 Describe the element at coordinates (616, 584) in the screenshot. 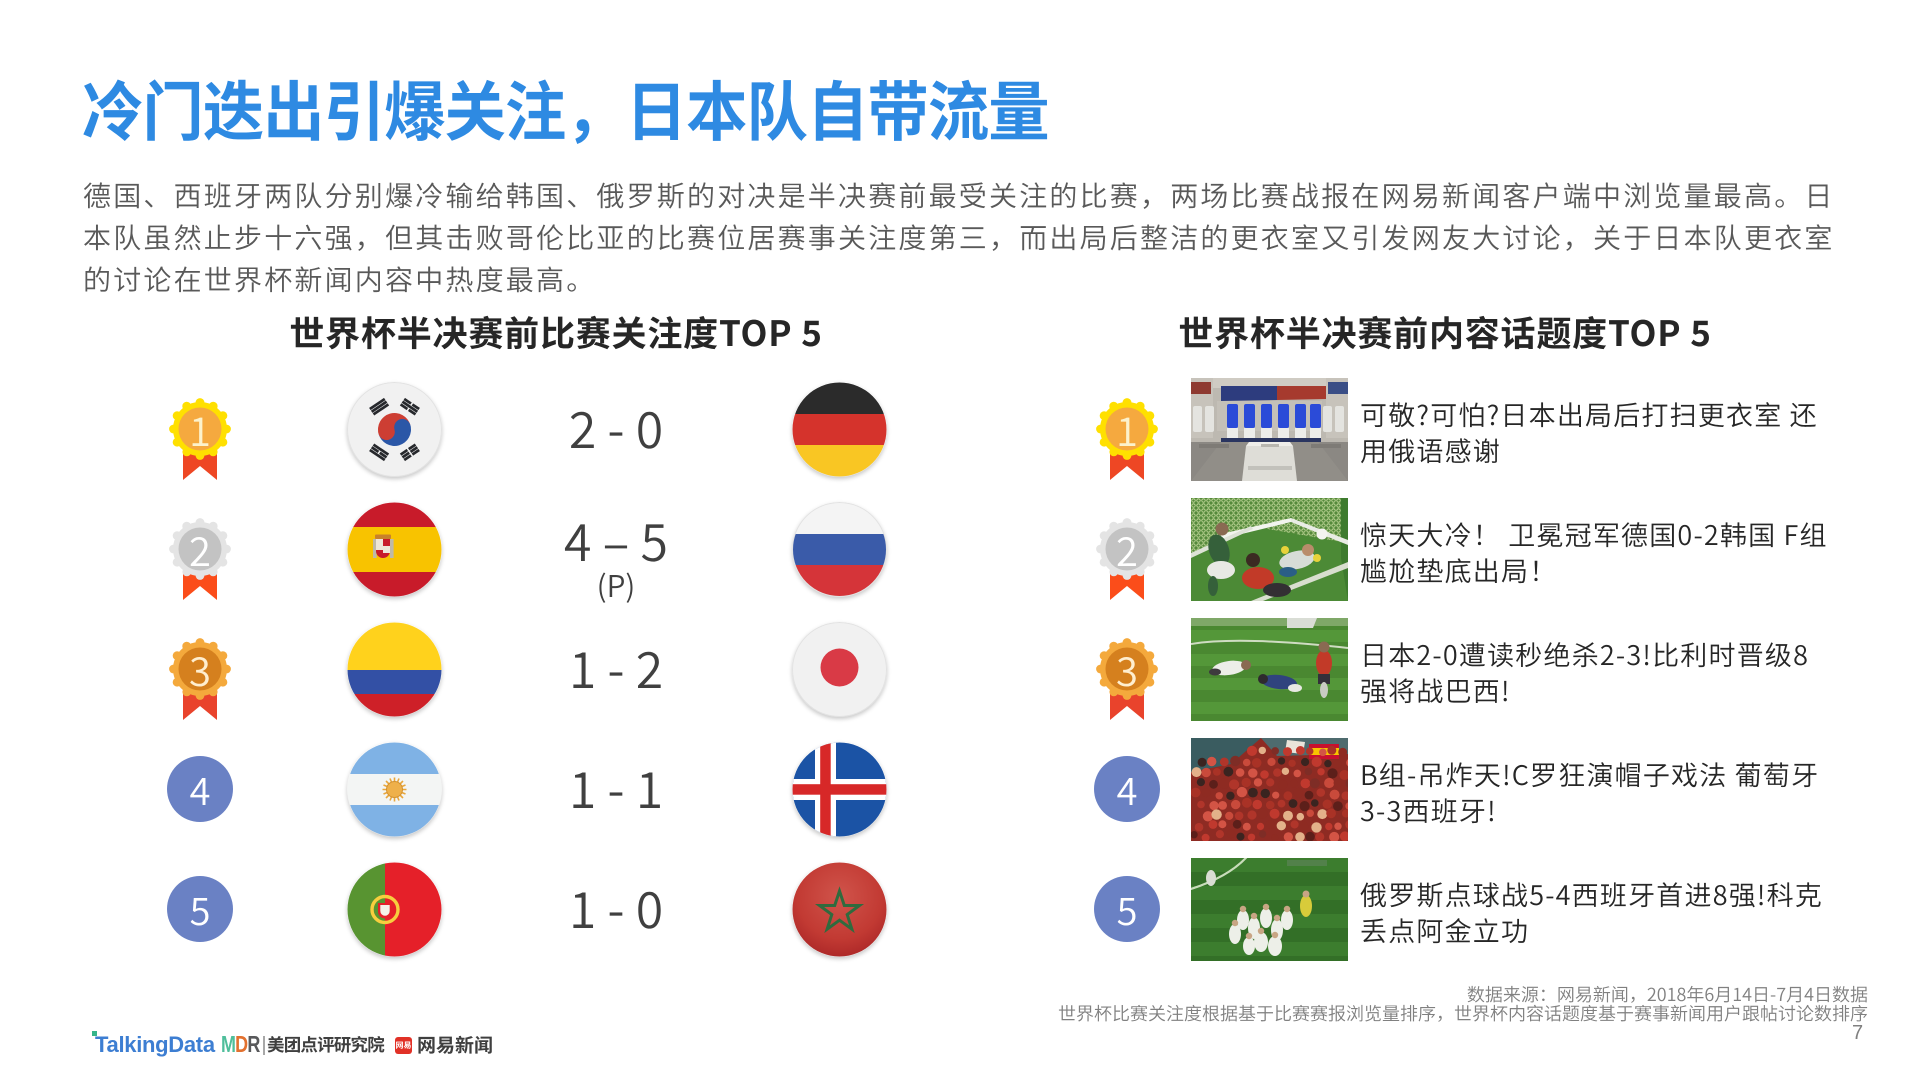

I see `penalty-note: (P)` at that location.